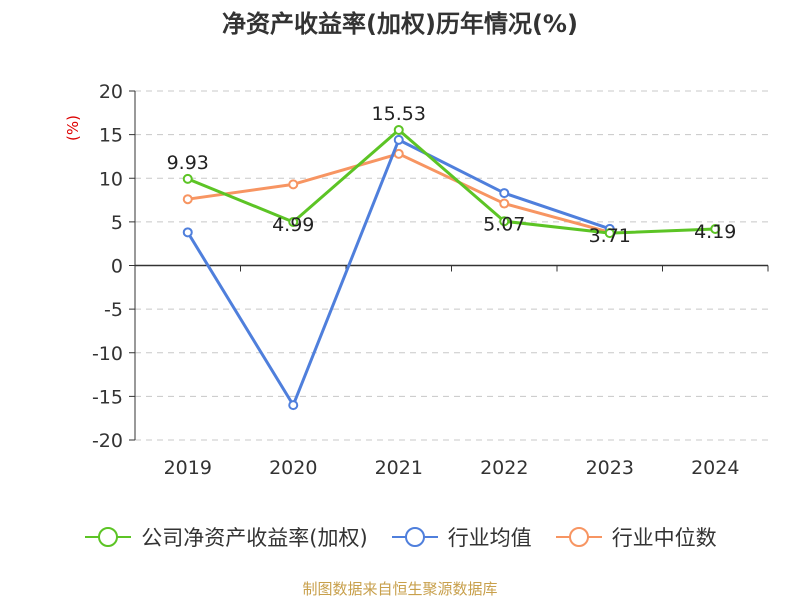 Image resolution: width=800 pixels, height=600 pixels. Describe the element at coordinates (293, 468) in the screenshot. I see `x-tick-label: 2020` at that location.